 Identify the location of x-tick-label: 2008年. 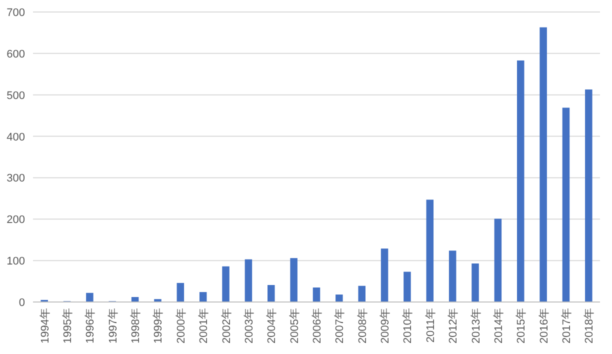
(362, 326).